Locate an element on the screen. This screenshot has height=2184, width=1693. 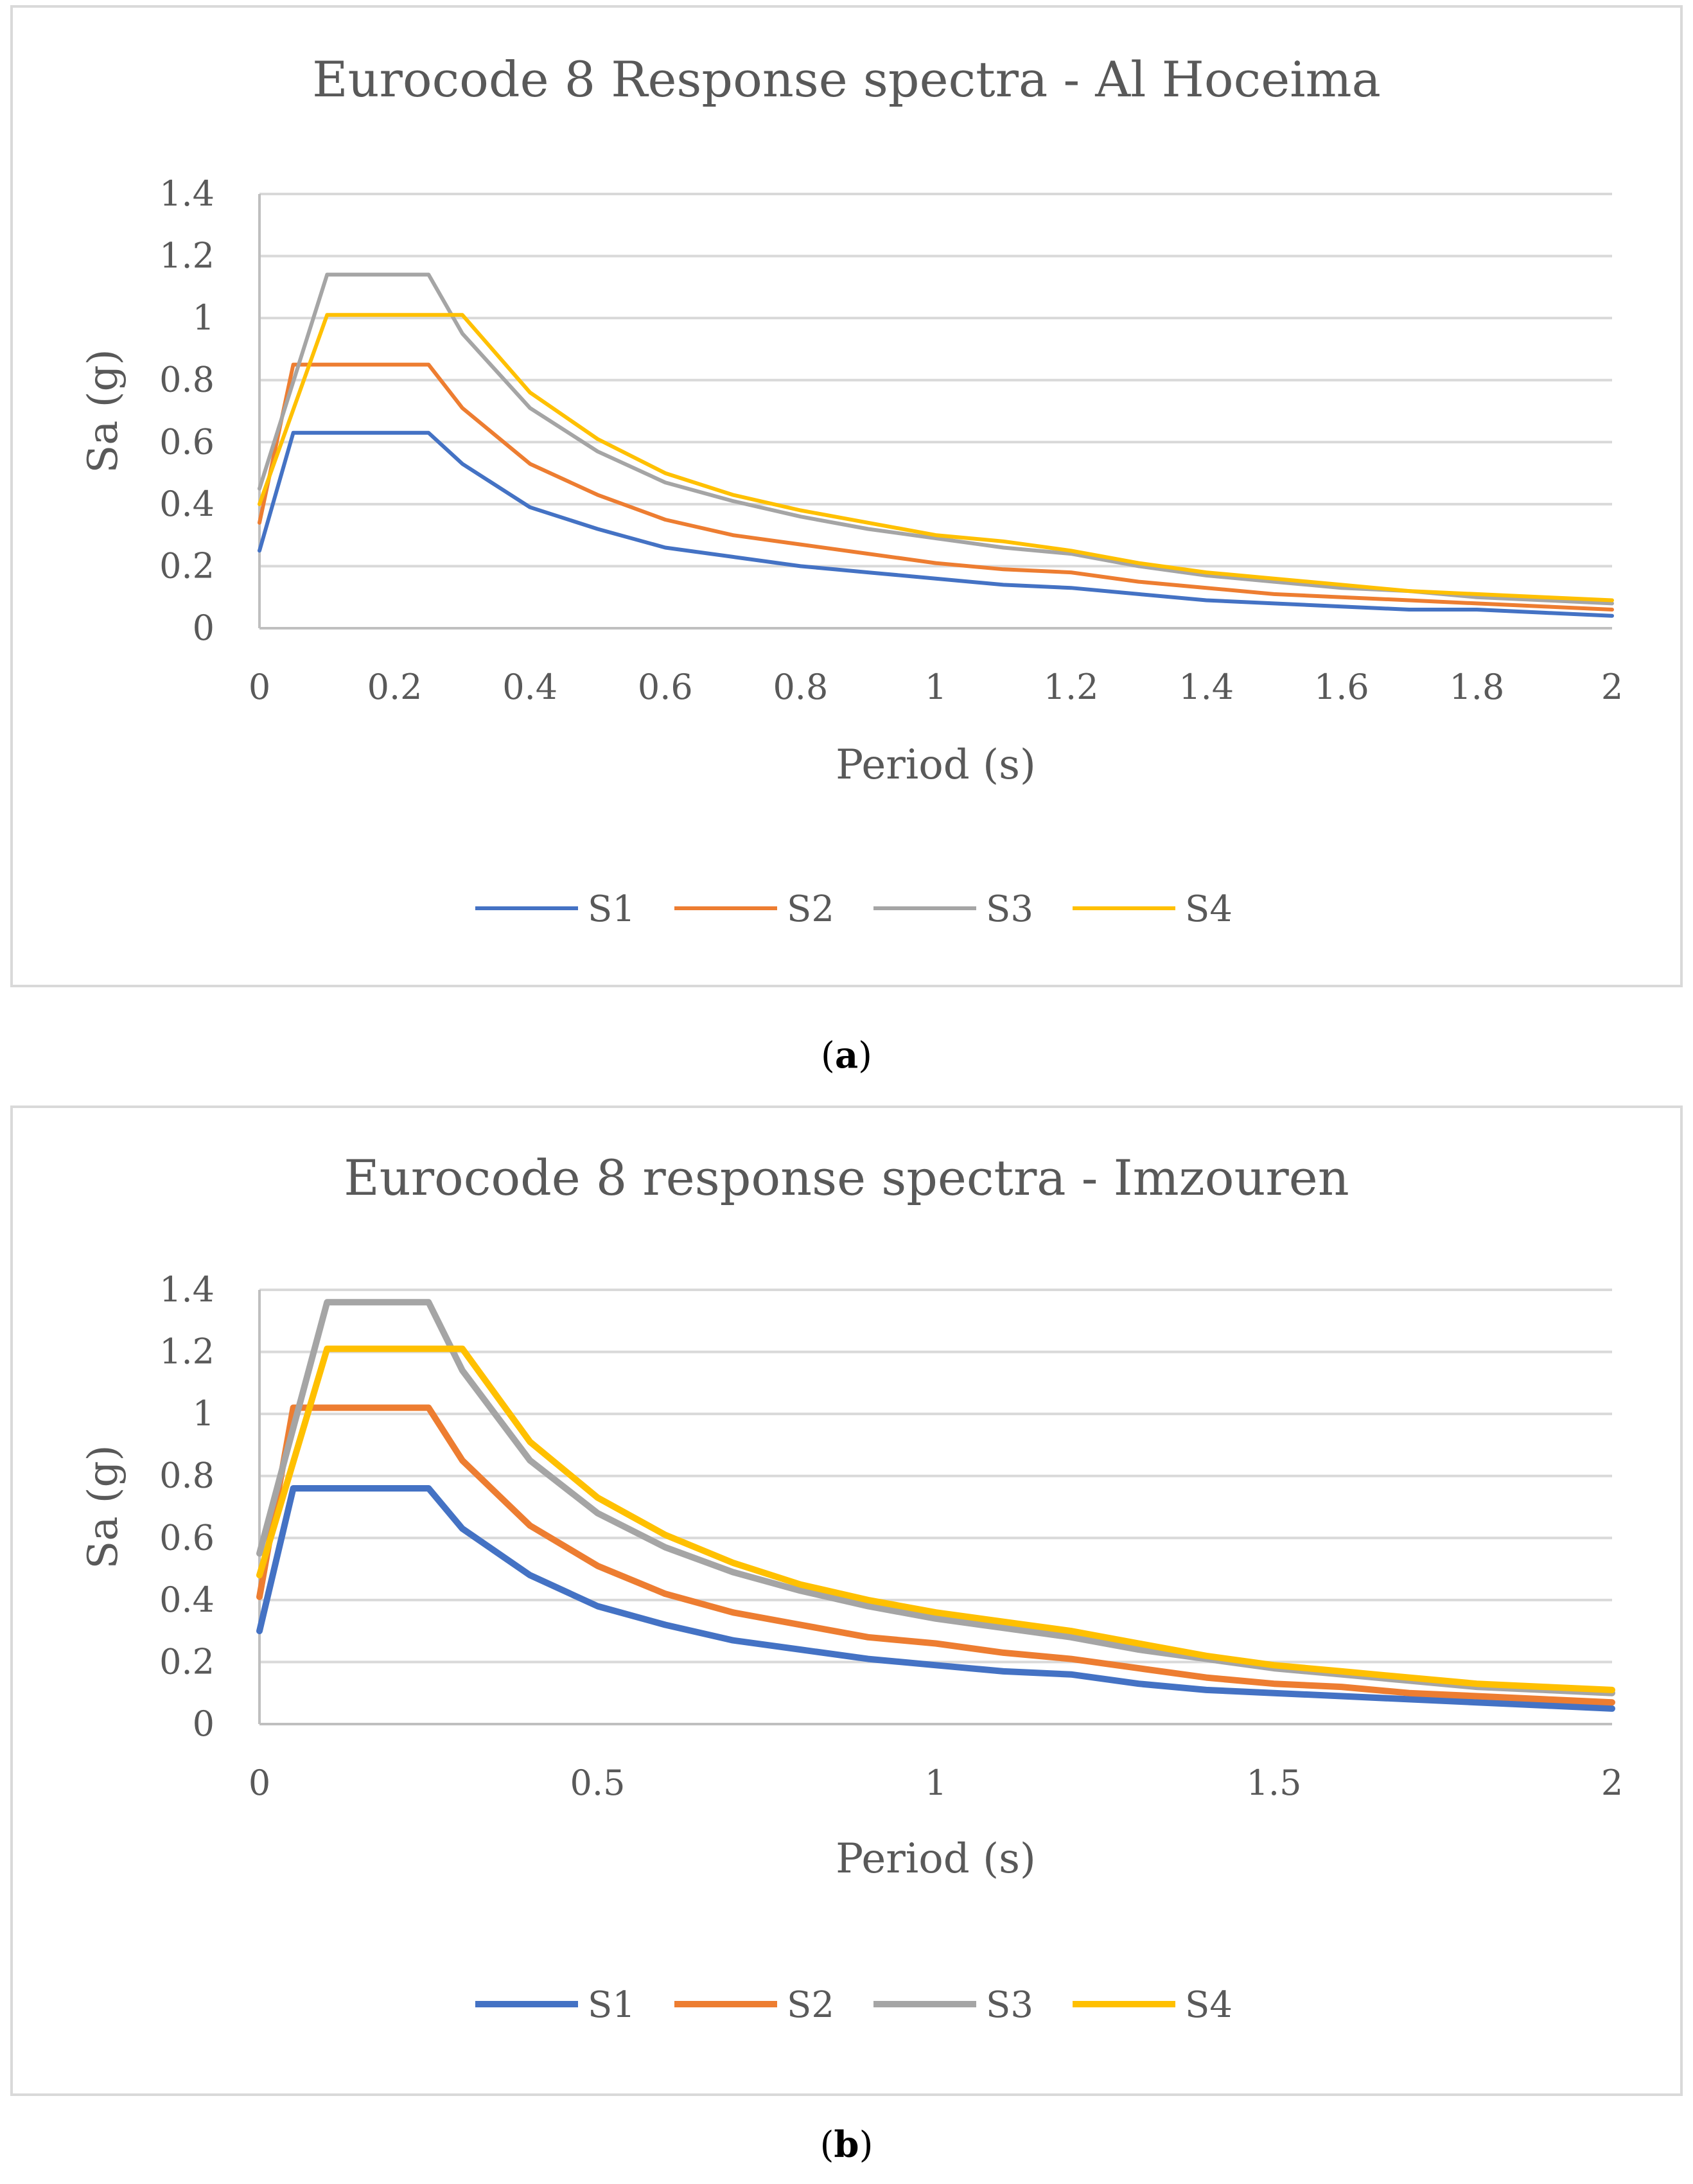
x-tick-label: 0.6 is located at coordinates (666, 687).